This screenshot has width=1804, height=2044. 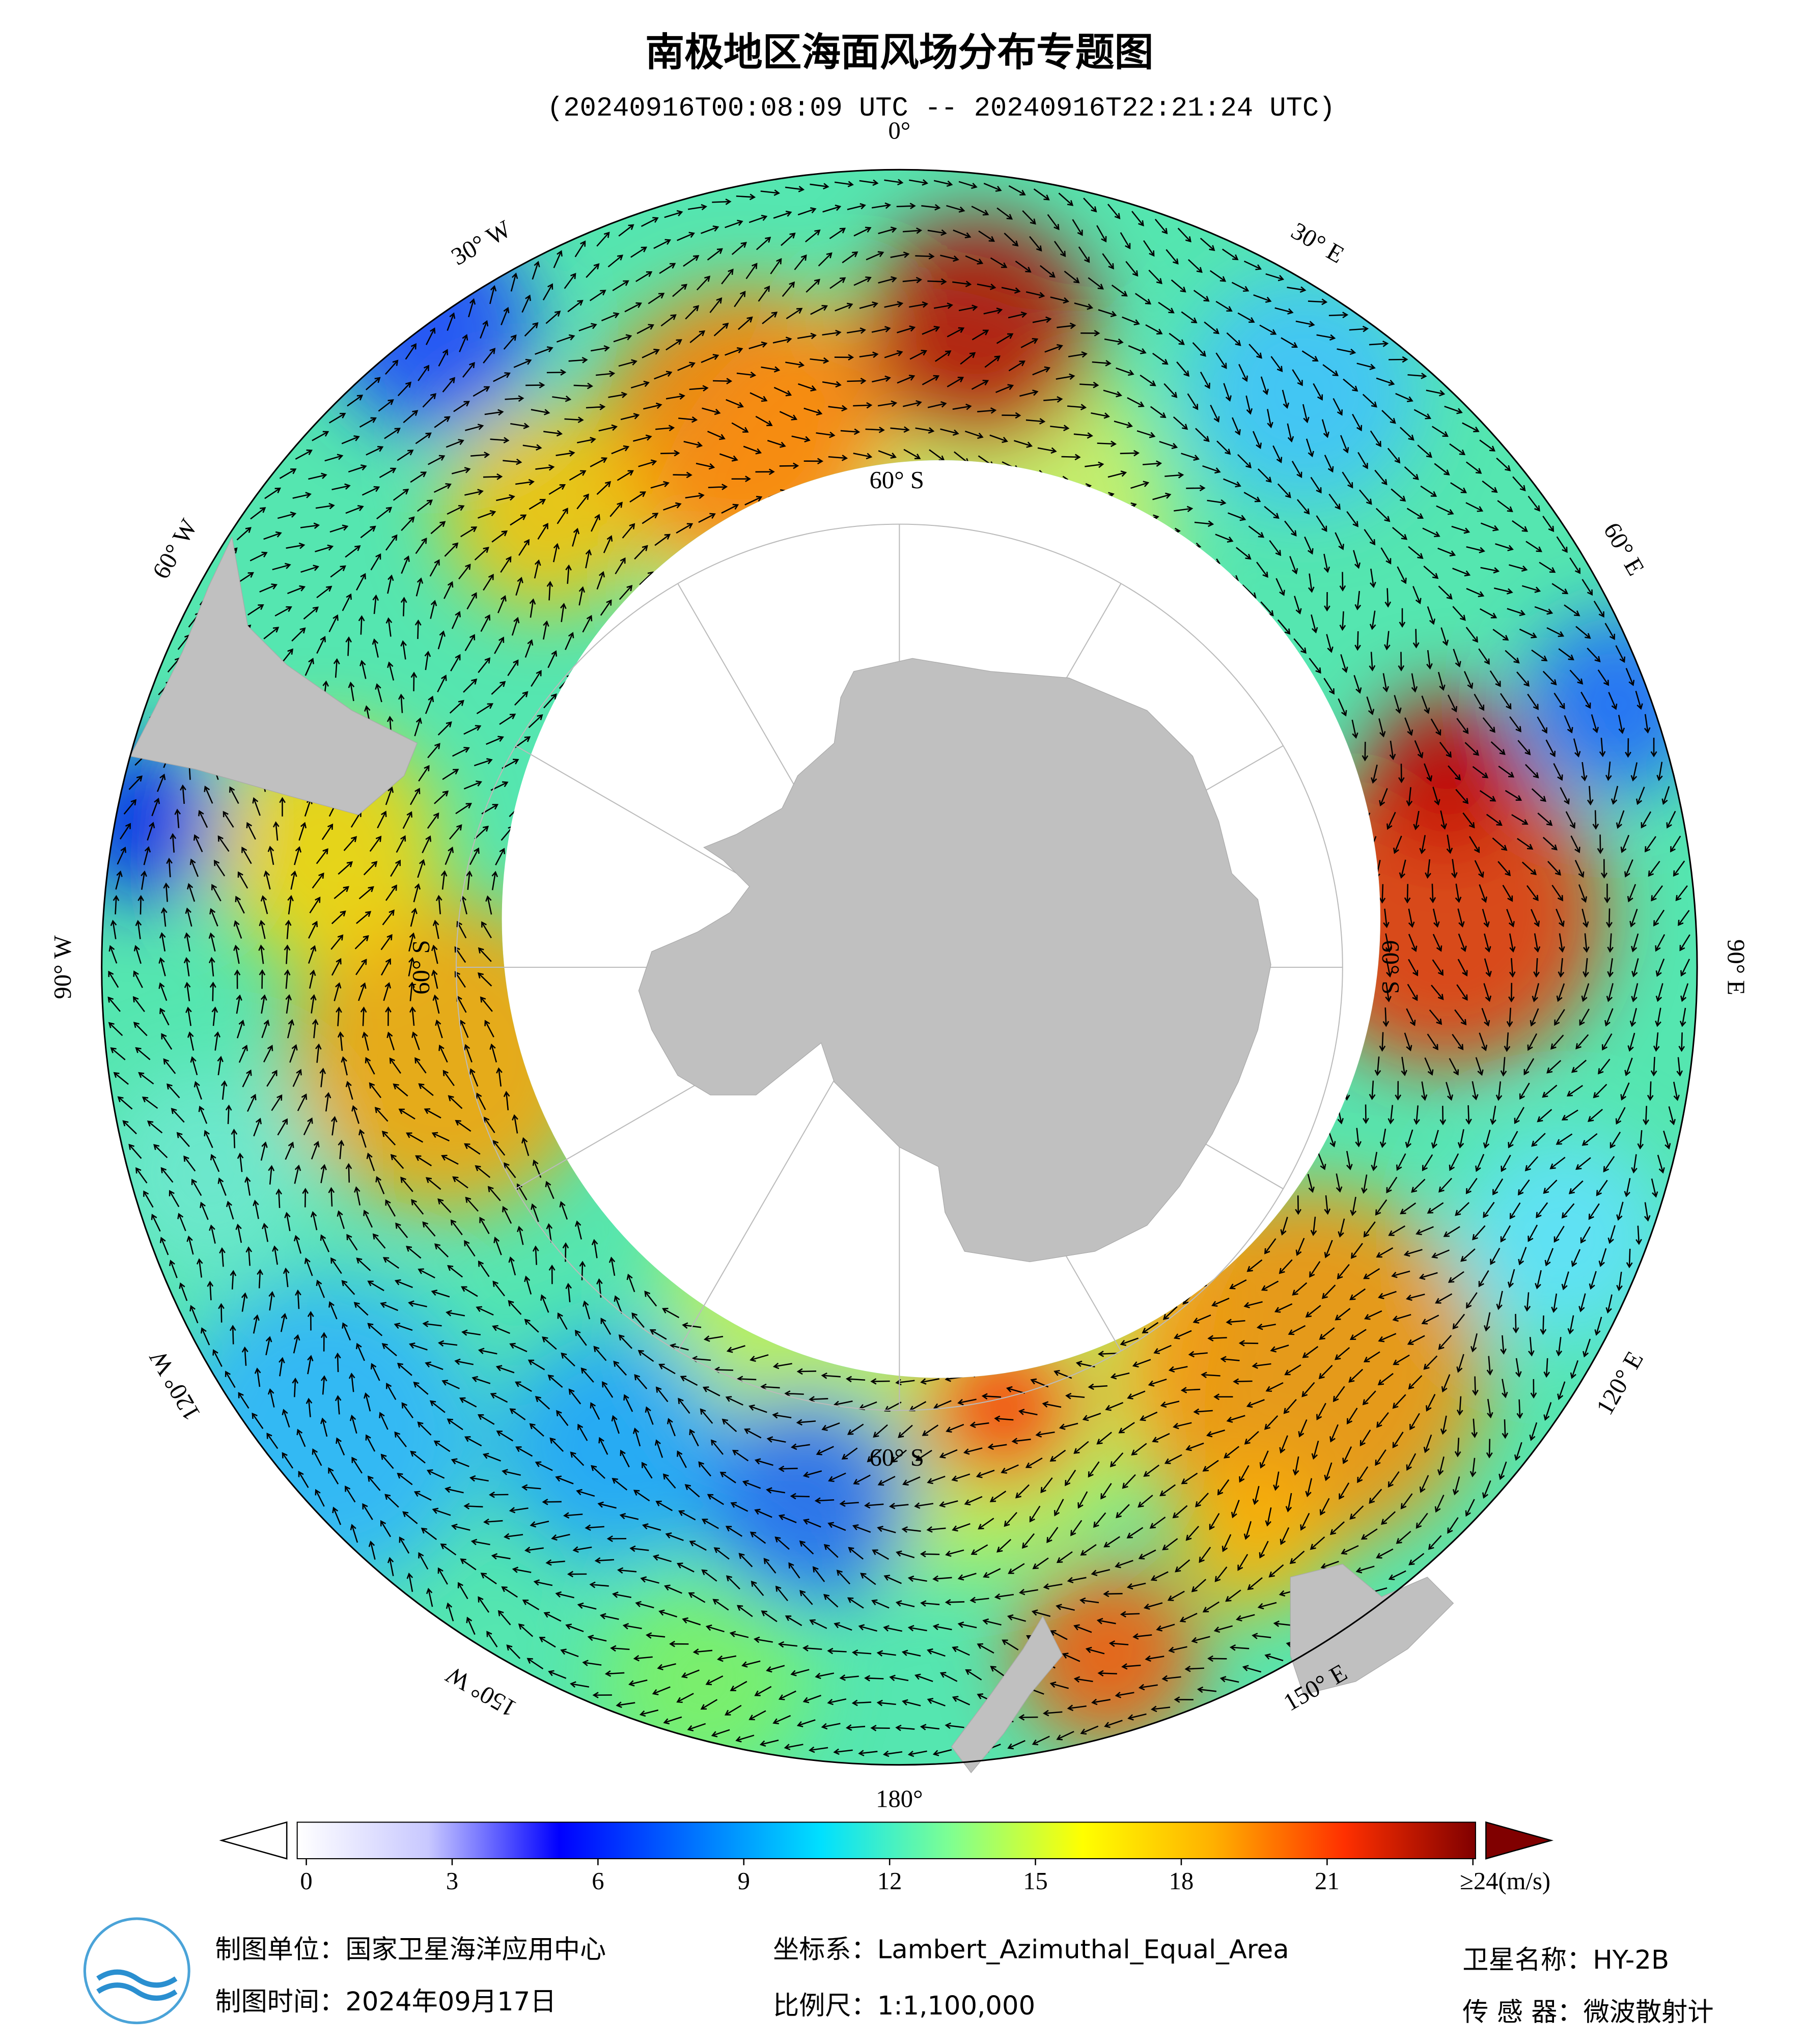 I want to click on footer-crs: 坐标系：Lambert_Azimuthal_Equal_Area, so click(x=1031, y=1950).